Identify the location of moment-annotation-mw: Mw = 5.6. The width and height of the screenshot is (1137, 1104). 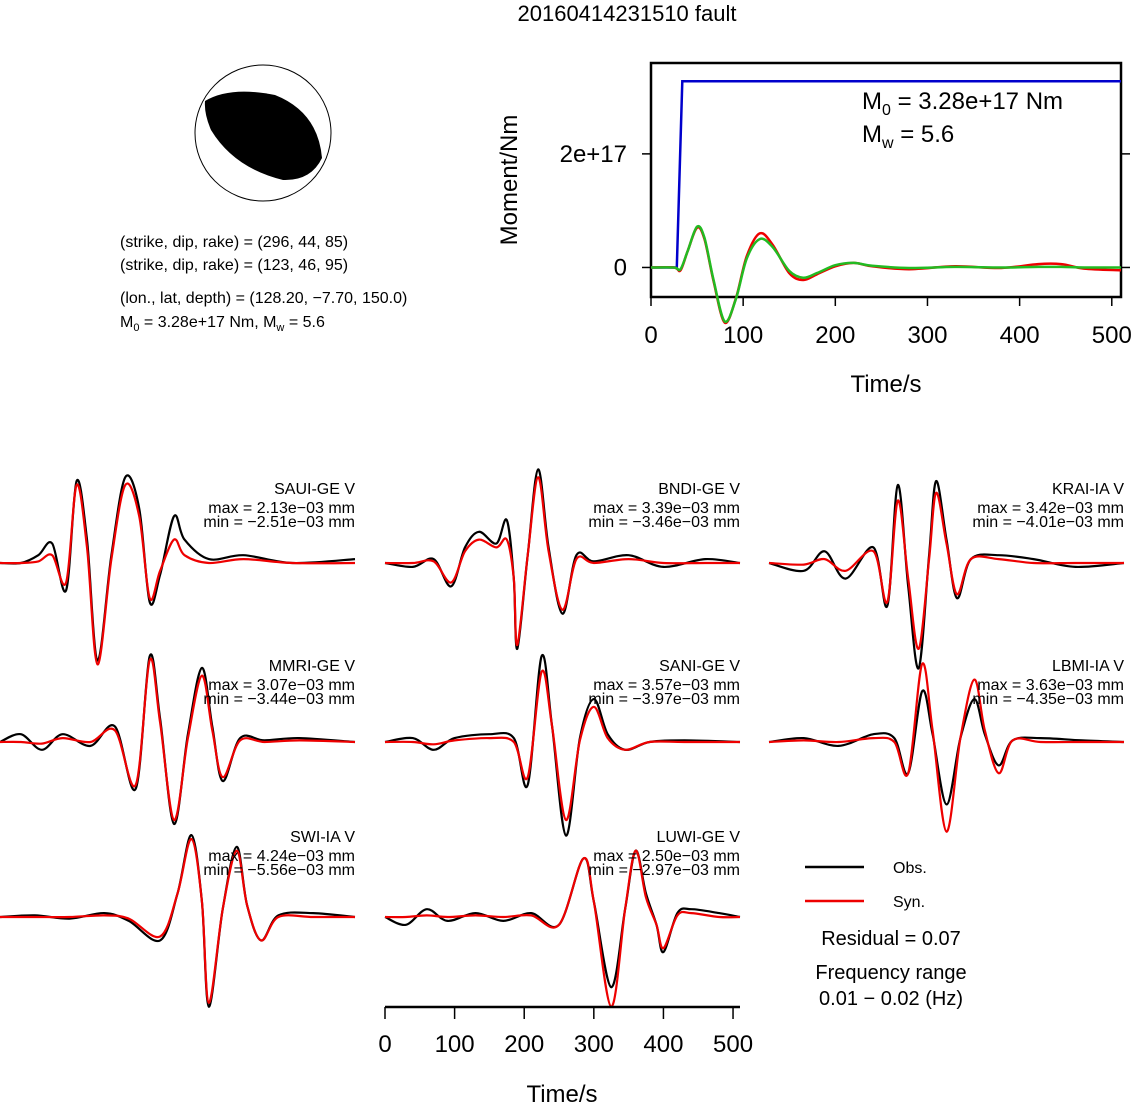
(908, 136).